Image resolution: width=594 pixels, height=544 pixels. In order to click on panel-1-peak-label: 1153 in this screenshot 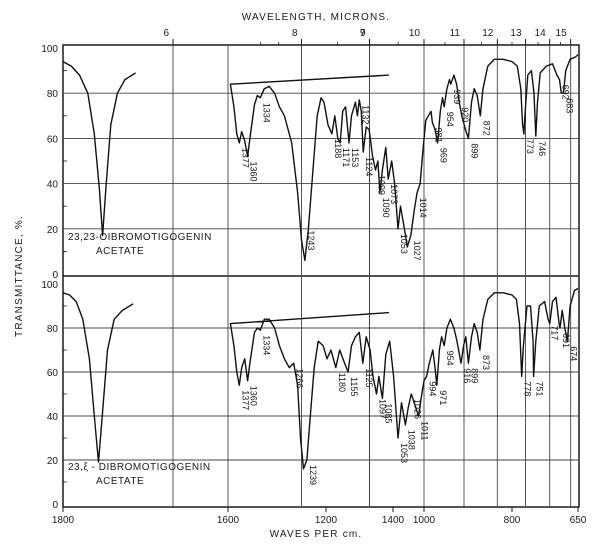, I will do `click(355, 157)`.